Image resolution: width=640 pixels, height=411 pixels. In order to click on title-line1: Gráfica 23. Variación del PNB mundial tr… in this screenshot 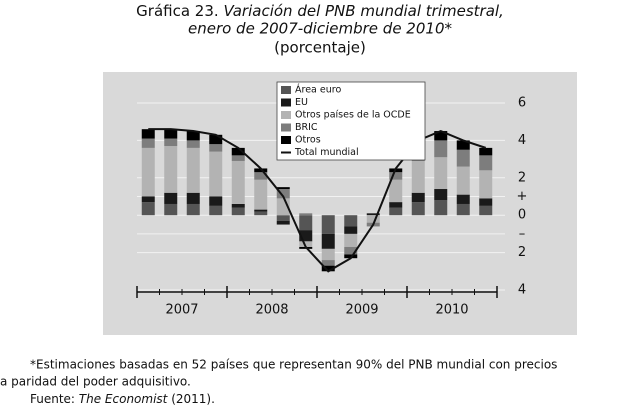, I will do `click(320, 11)`.